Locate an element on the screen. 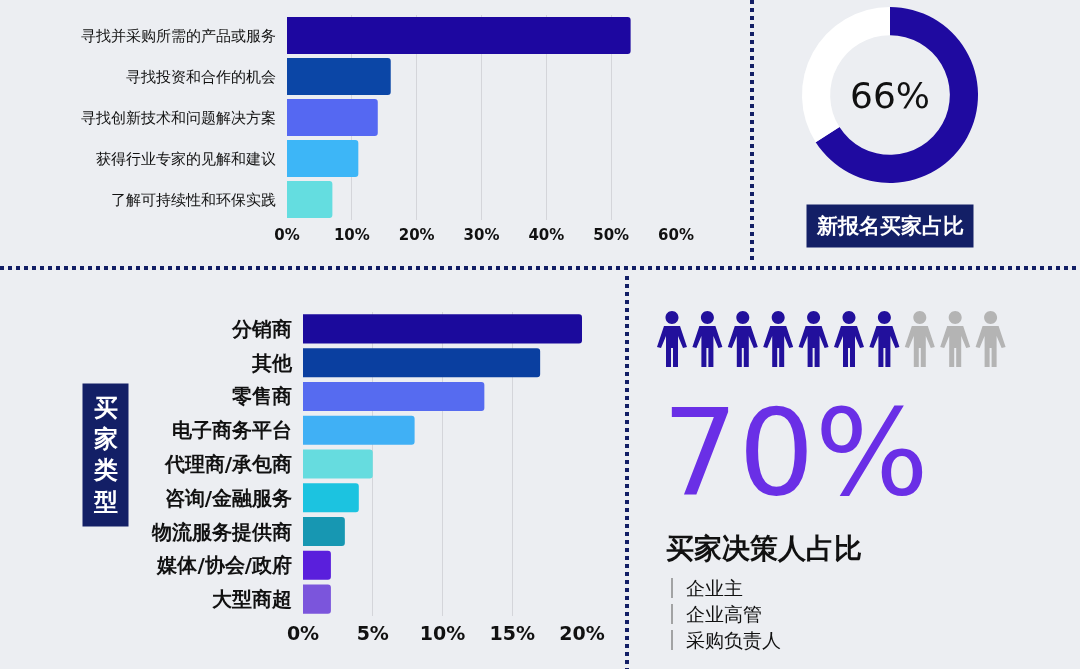  y-tick-label: 电子商务平台 is located at coordinates (232, 430).